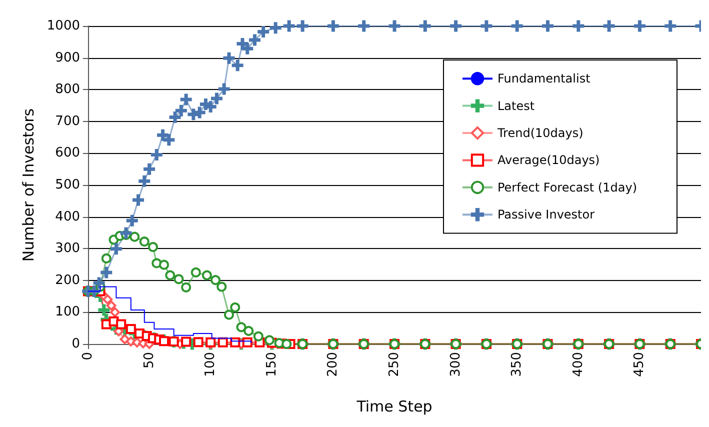 The height and width of the screenshot is (427, 709). I want to click on y-tick-label: 600, so click(67, 153).